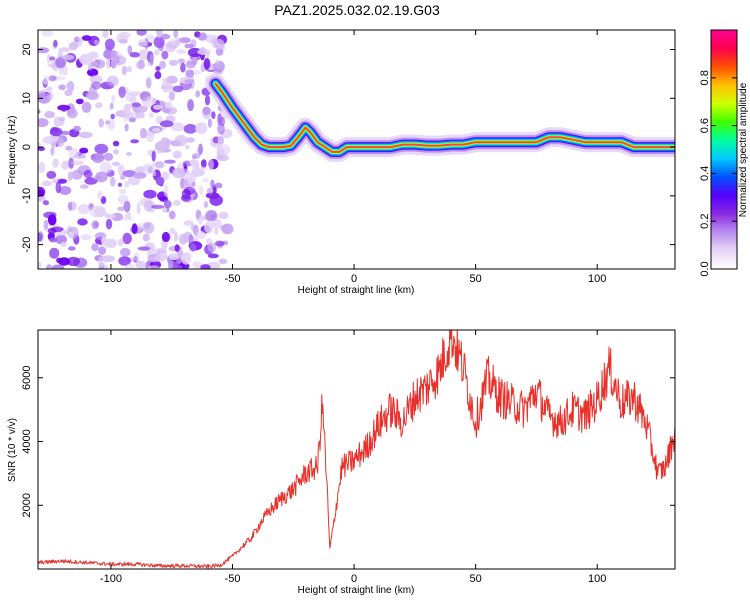 This screenshot has width=750, height=600. I want to click on y-tick-label: 4000, so click(27, 441).